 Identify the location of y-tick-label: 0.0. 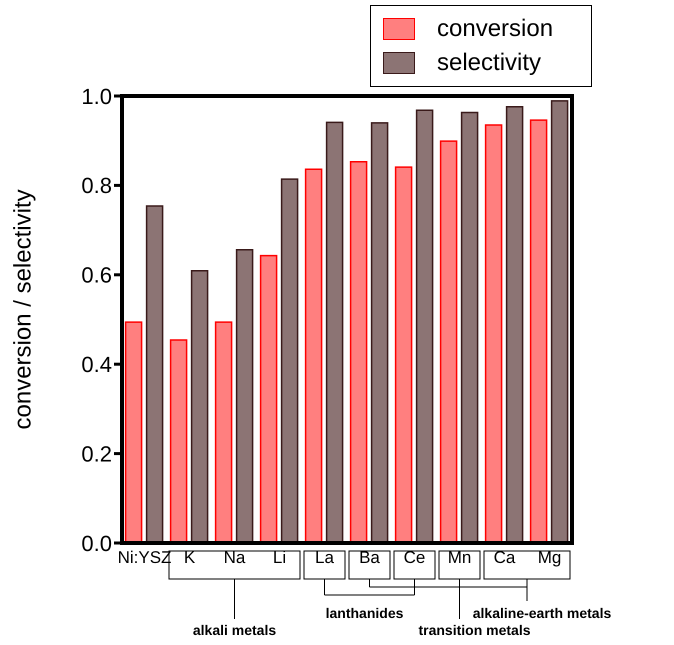
(96, 543).